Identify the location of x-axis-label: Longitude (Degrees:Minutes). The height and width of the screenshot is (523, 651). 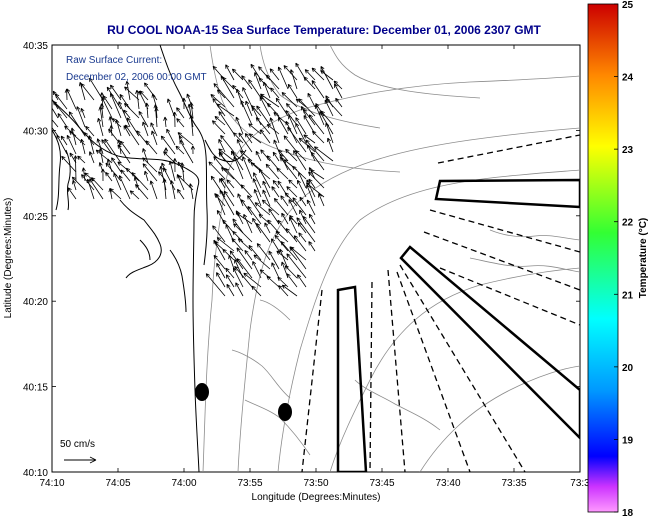
(316, 497).